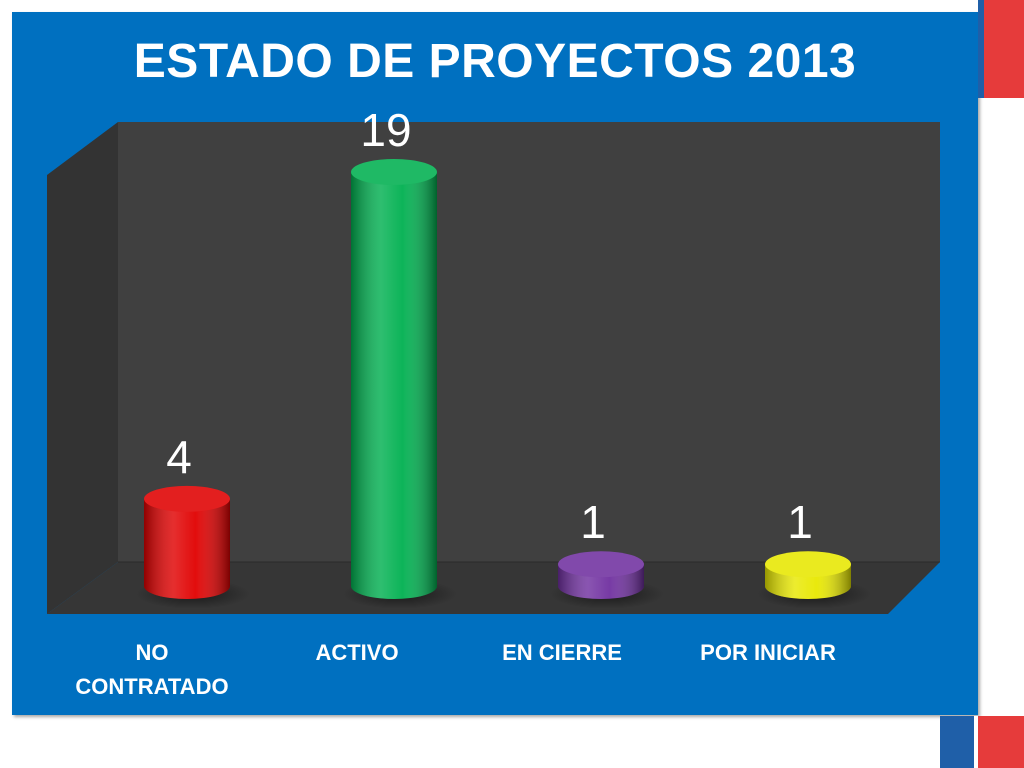 The width and height of the screenshot is (1024, 768). I want to click on bar-en-cierre, so click(607, 580).